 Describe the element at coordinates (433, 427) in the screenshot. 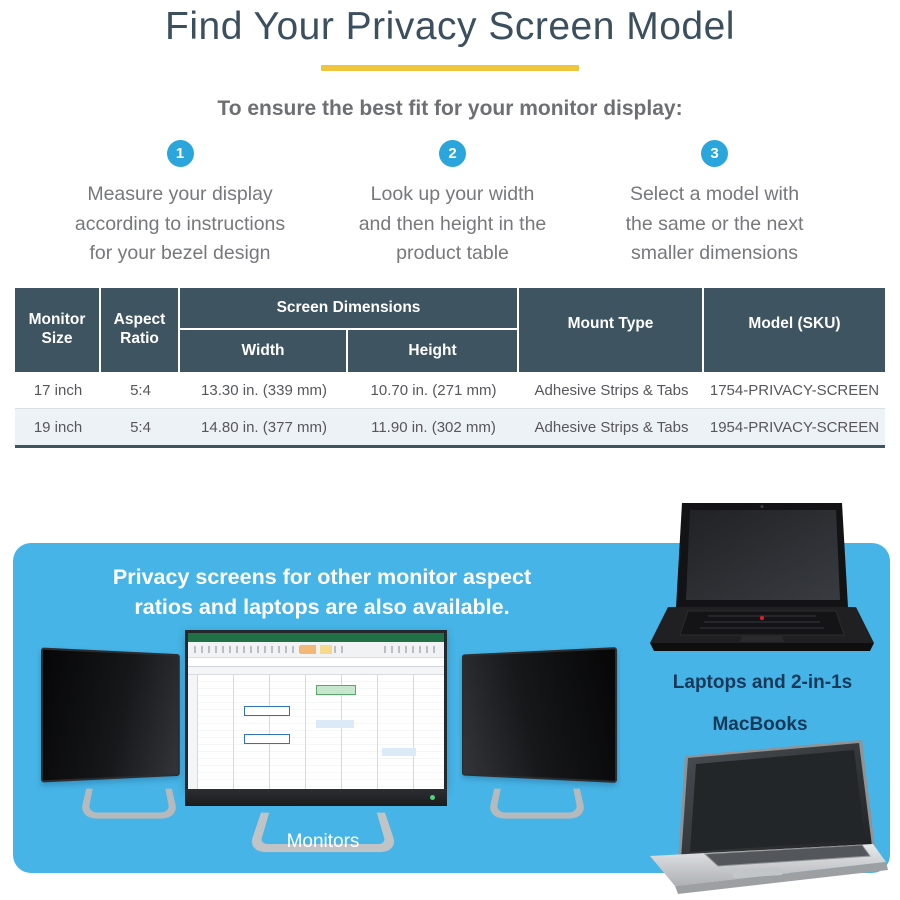

I see `cell-height: 11.90 in. (302 mm)` at that location.